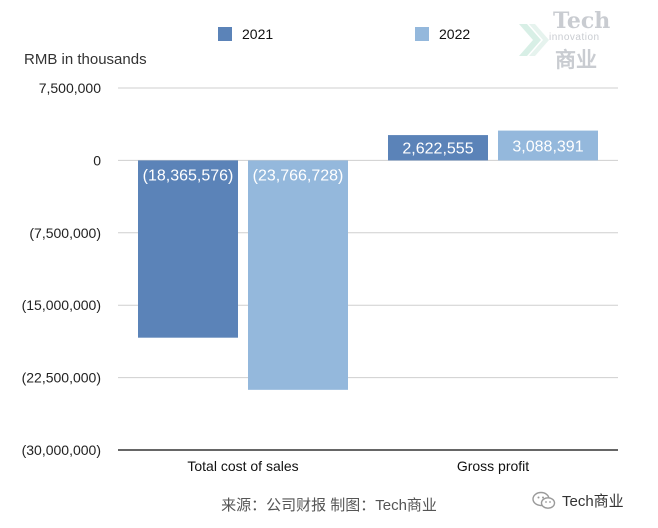 The image size is (658, 528). I want to click on legend-item-2022: 2022, so click(442, 34).